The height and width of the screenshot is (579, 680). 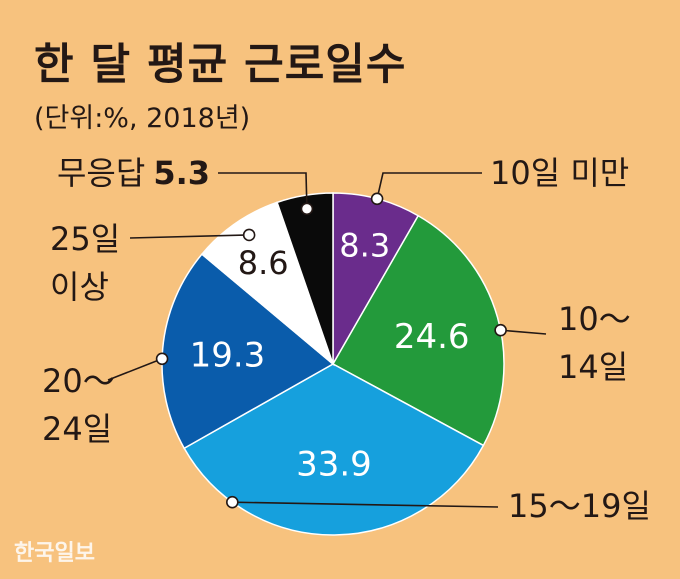 What do you see at coordinates (85, 263) in the screenshot?
I see `callout-label-25일-이상: 25일 이상` at bounding box center [85, 263].